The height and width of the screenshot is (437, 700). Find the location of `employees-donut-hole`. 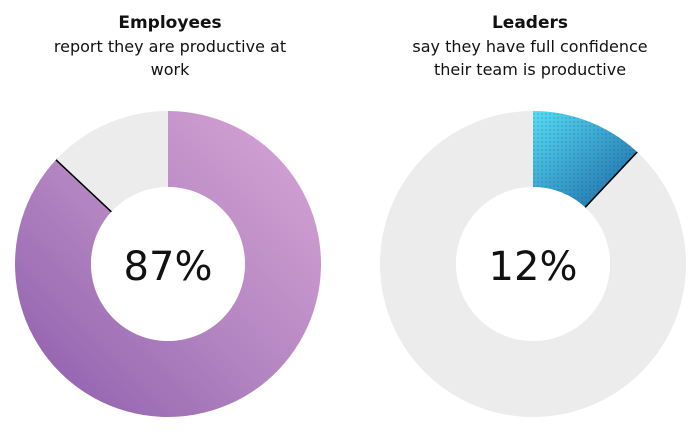

employees-donut-hole is located at coordinates (168, 264).